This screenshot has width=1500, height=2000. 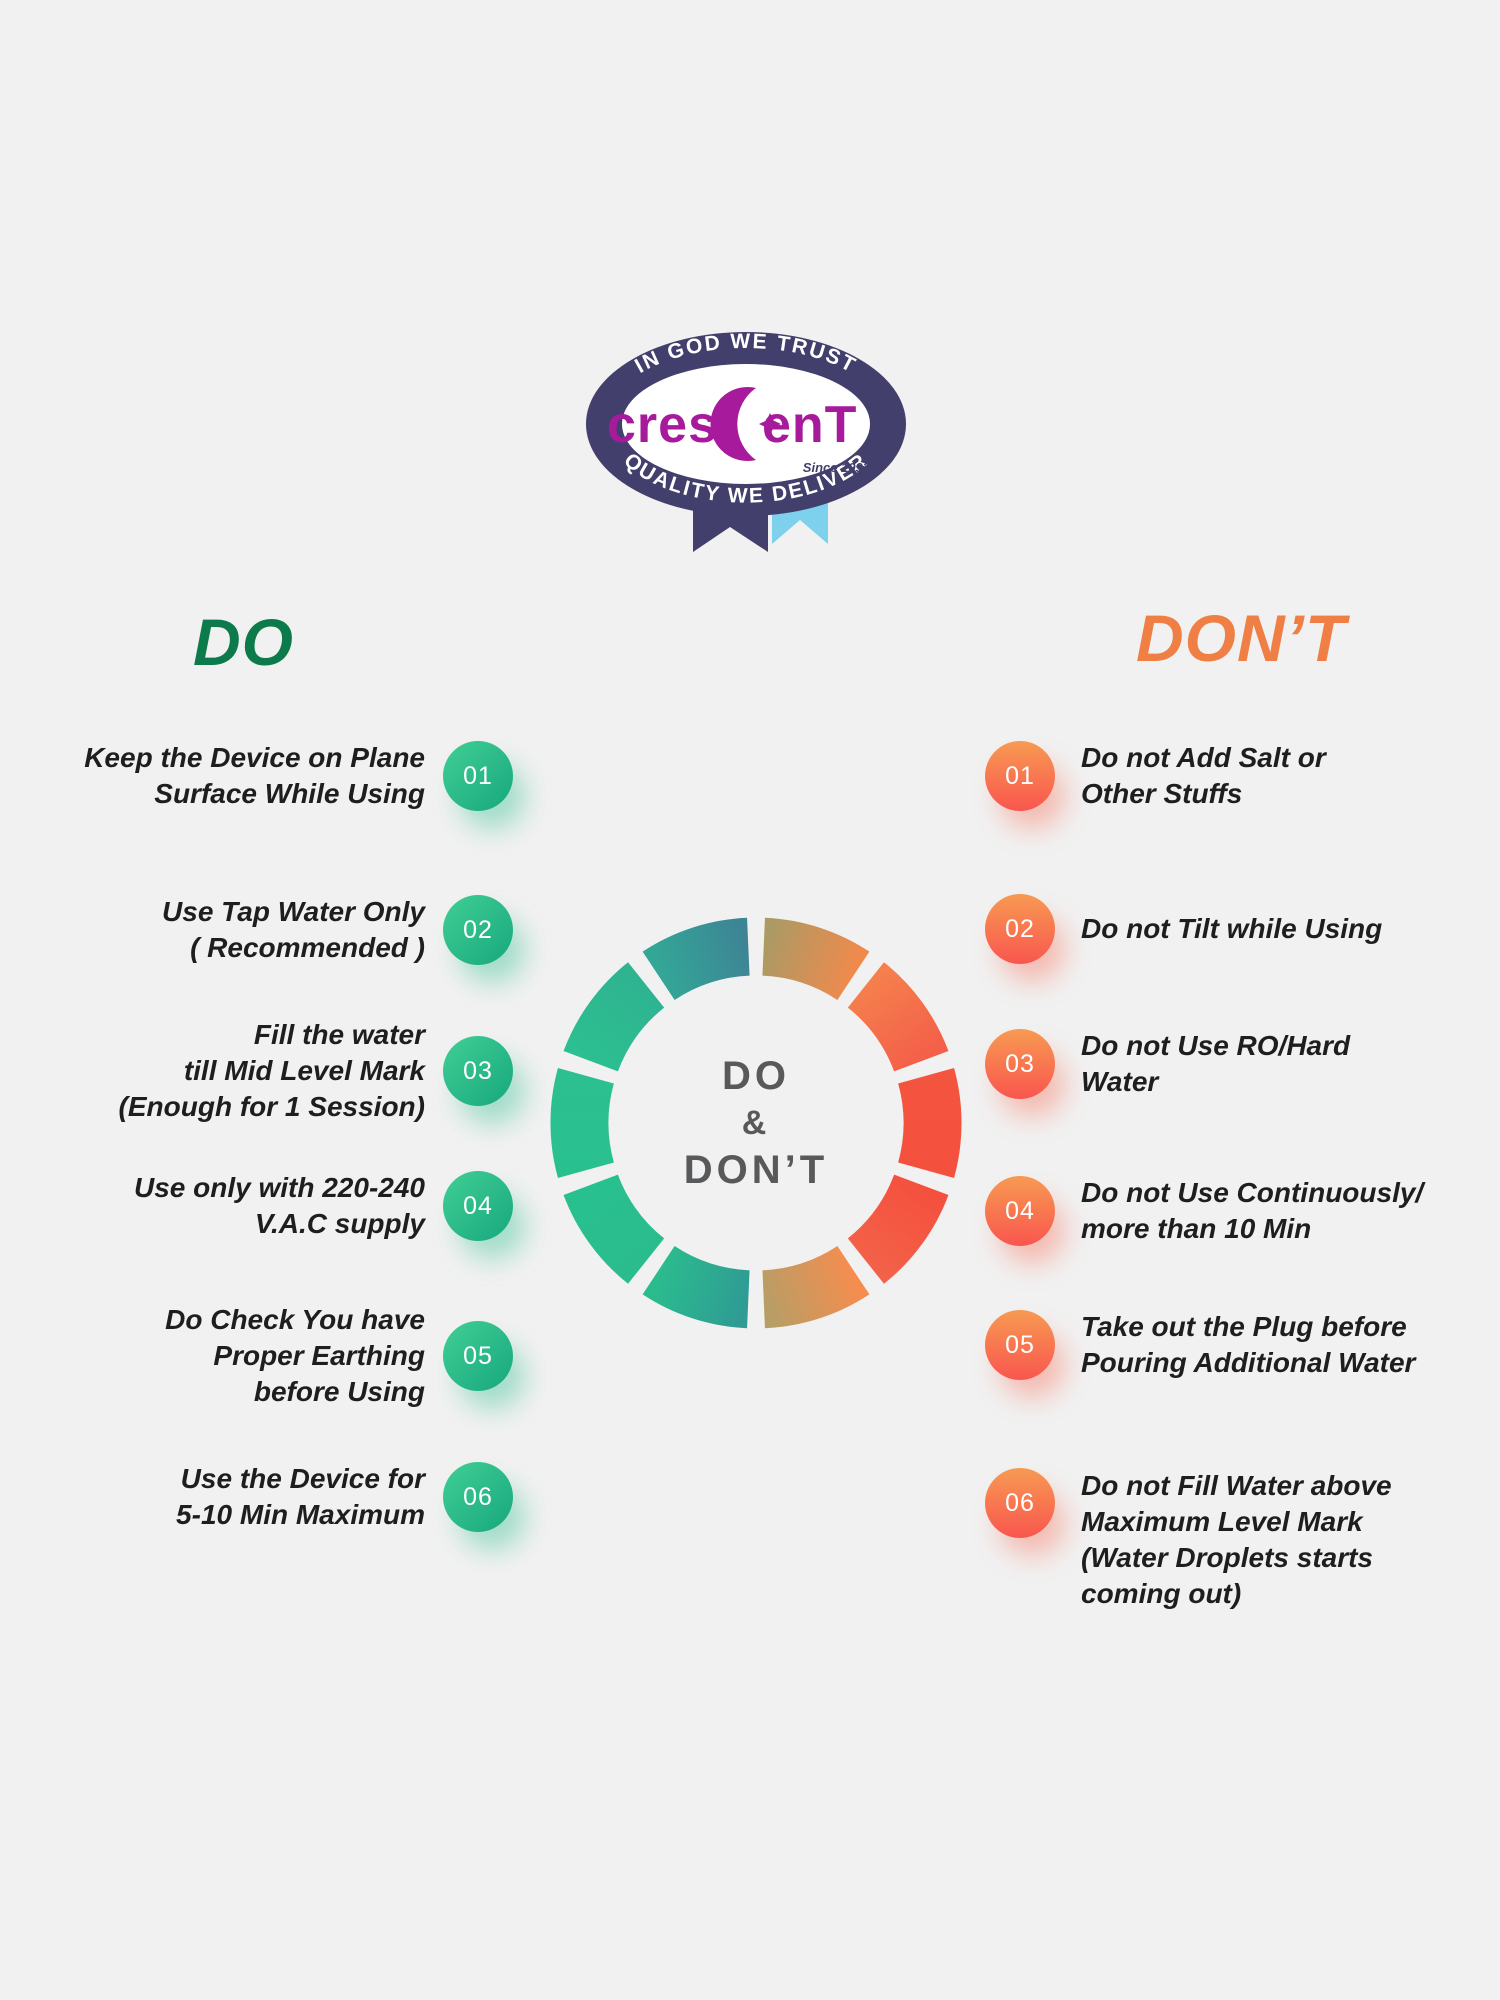 What do you see at coordinates (279, 1205) in the screenshot?
I see `do-item-text: Use only with 220-240 V.A.C supply` at bounding box center [279, 1205].